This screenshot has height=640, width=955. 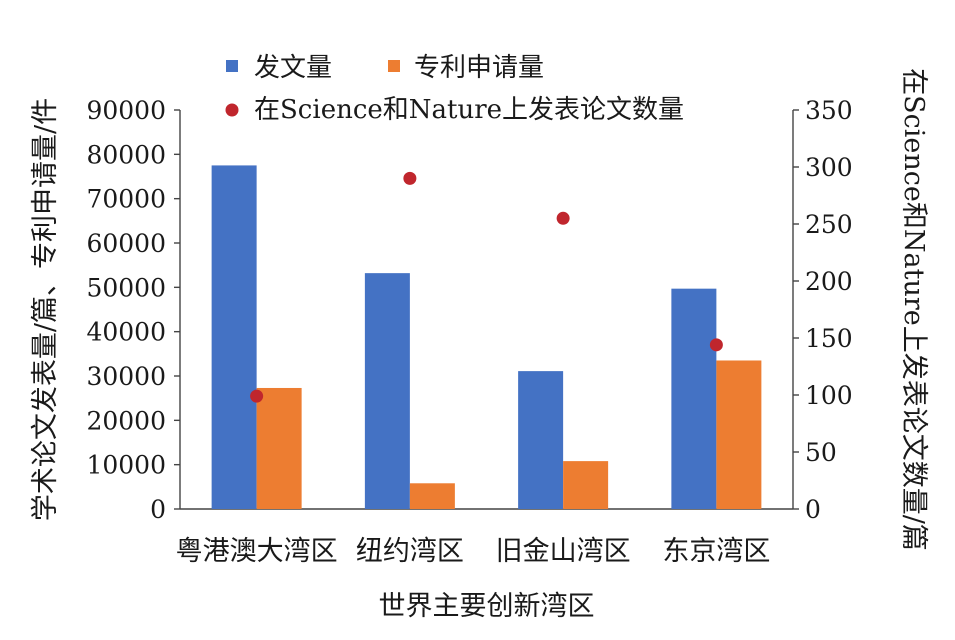 What do you see at coordinates (126, 287) in the screenshot?
I see `y-tick-label-left: 50000` at bounding box center [126, 287].